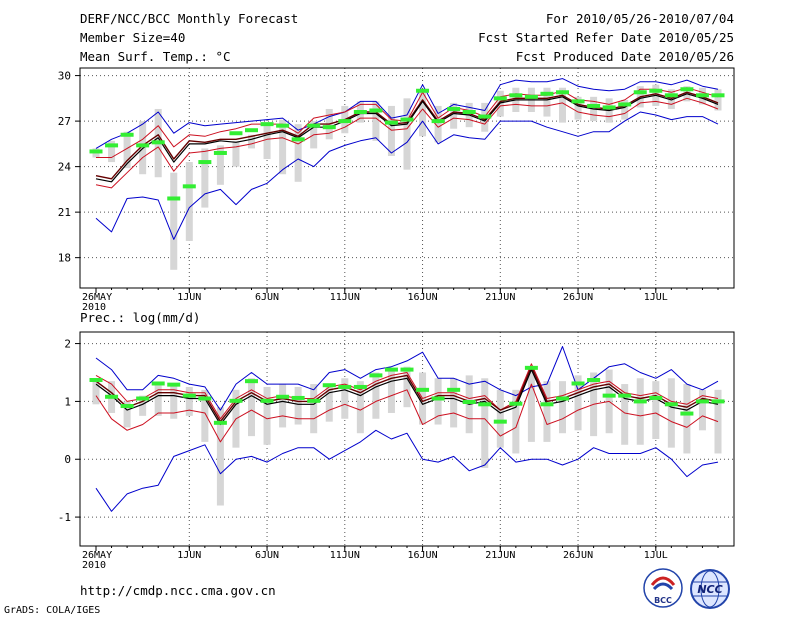  Describe the element at coordinates (606, 37) in the screenshot. I see `fcst-started-date: Fcst Started Refer Date 2010/05/25` at that location.